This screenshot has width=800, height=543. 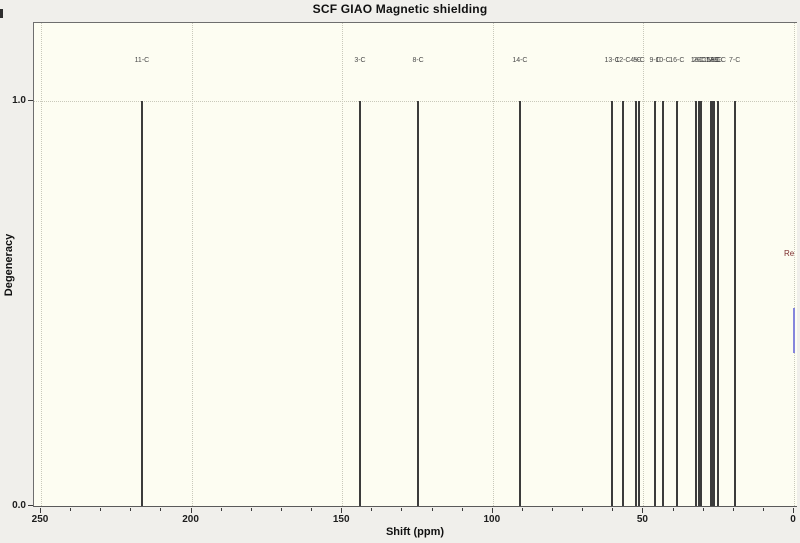 I want to click on window-corner-mark, so click(x=1, y=13).